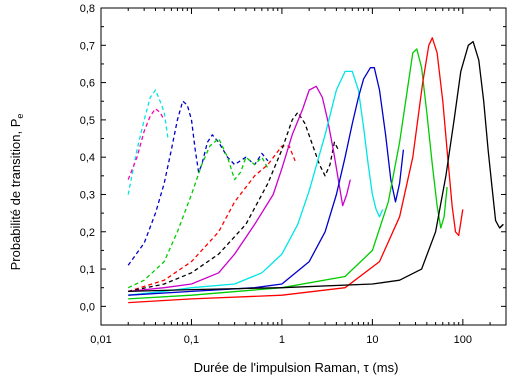 The image size is (528, 383). What do you see at coordinates (87, 158) in the screenshot?
I see `y-tick-label: 0,4` at bounding box center [87, 158].